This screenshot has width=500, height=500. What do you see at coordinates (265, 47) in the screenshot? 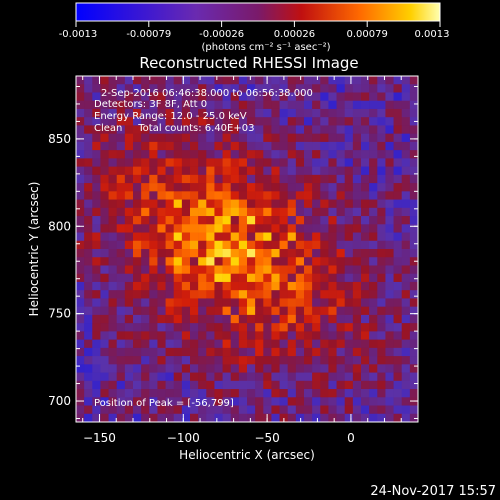
I see `colorbar-units: (photons cm⁻² s⁻¹ asec⁻²)` at bounding box center [265, 47].